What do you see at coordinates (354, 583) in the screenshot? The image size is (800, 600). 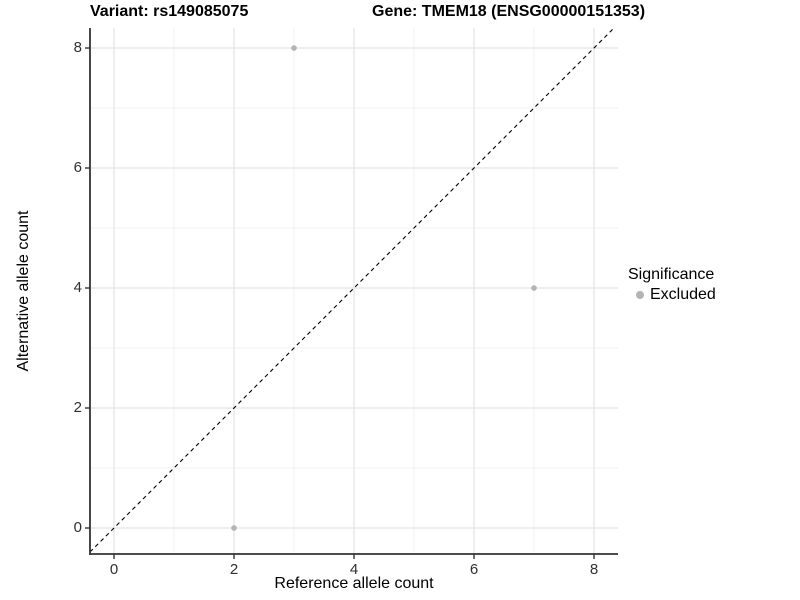 I see `x-axis-title: Reference allele count` at bounding box center [354, 583].